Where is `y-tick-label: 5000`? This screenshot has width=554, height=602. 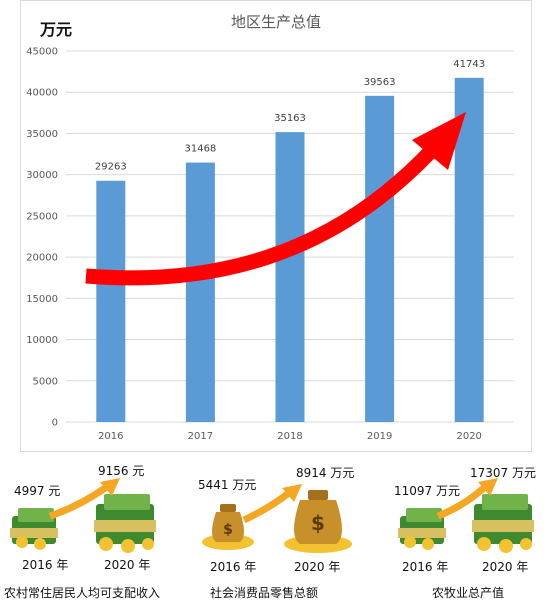 y-tick-label: 5000 is located at coordinates (45, 381).